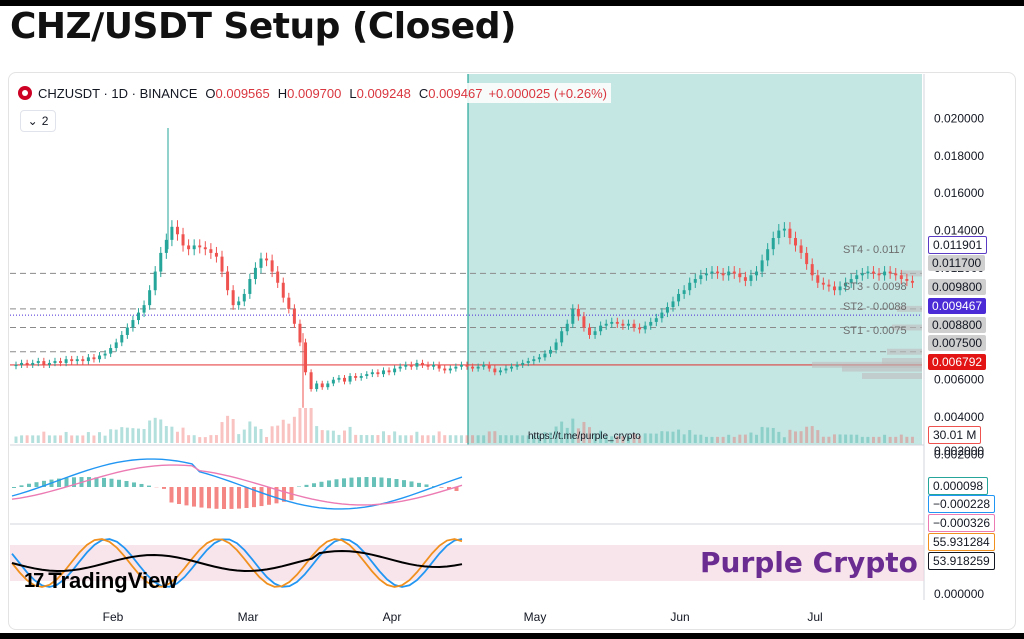  I want to click on chz-logo-icon, so click(25, 93).